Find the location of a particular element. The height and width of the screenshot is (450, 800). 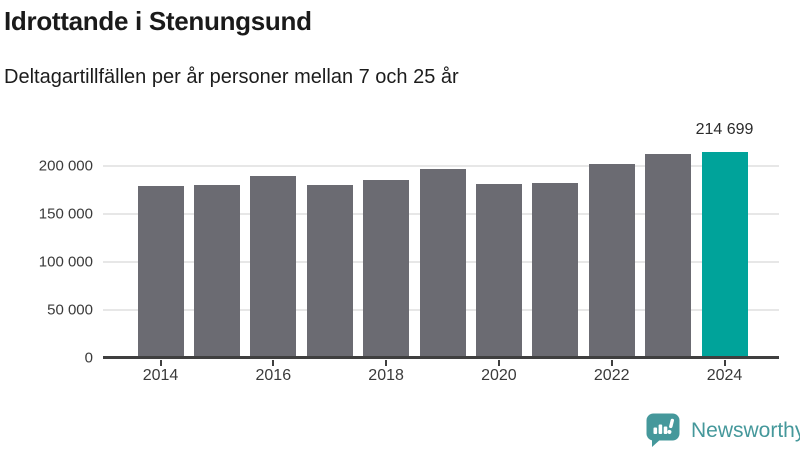

bar-2016 is located at coordinates (273, 267).